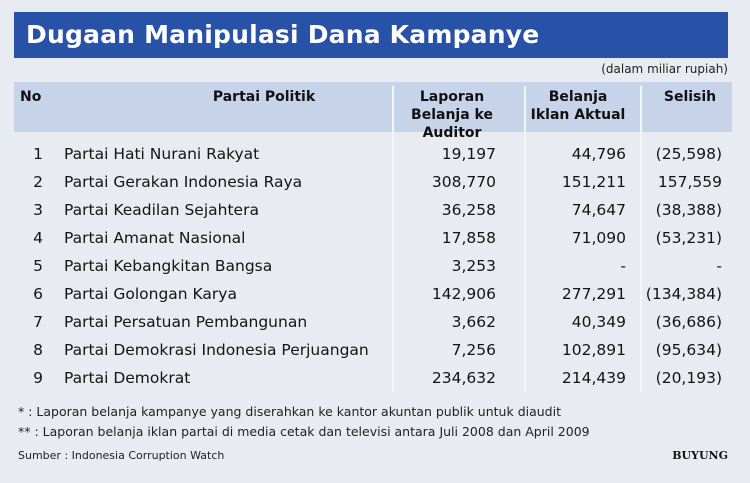  I want to click on cell-diff: (38,388), so click(688, 210).